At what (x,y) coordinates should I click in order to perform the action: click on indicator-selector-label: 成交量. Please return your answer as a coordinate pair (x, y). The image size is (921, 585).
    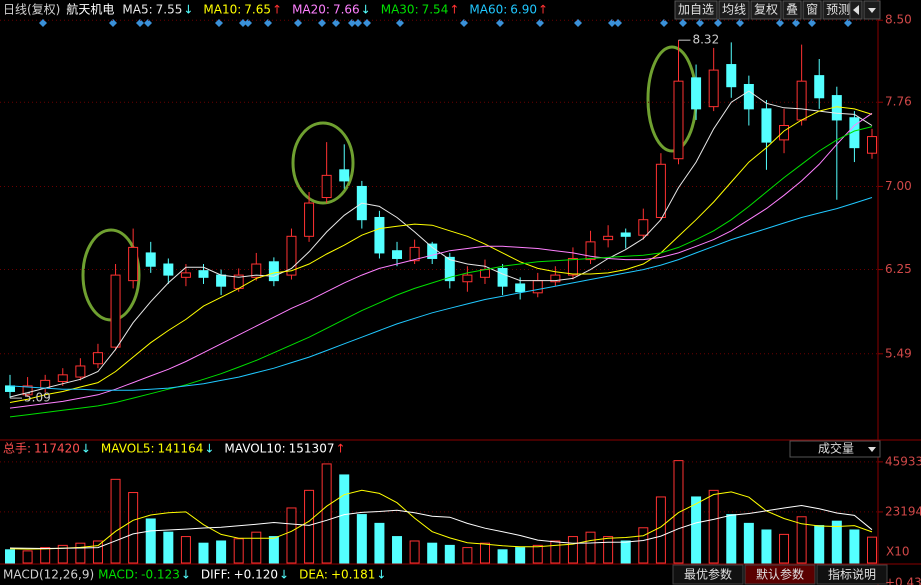
    Looking at the image, I should click on (836, 448).